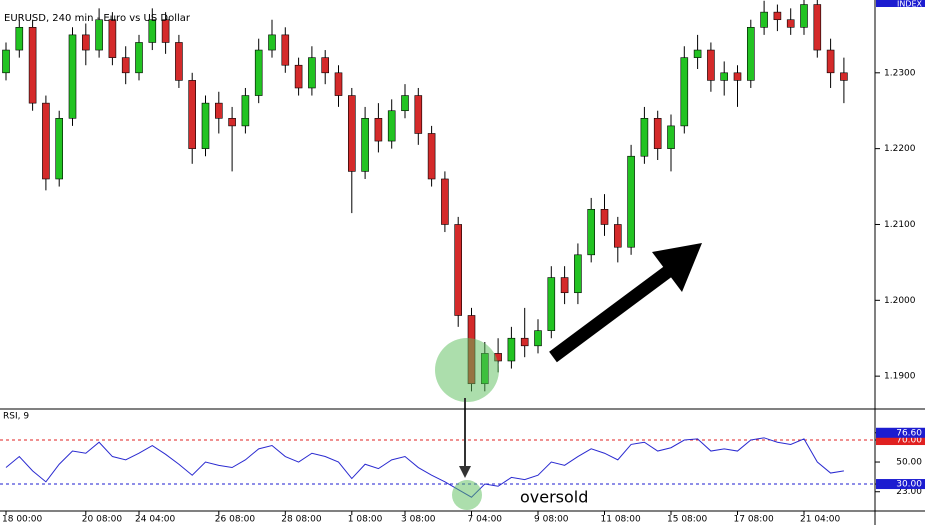 This screenshot has width=925, height=525. What do you see at coordinates (611, 313) in the screenshot?
I see `trend-arrow` at bounding box center [611, 313].